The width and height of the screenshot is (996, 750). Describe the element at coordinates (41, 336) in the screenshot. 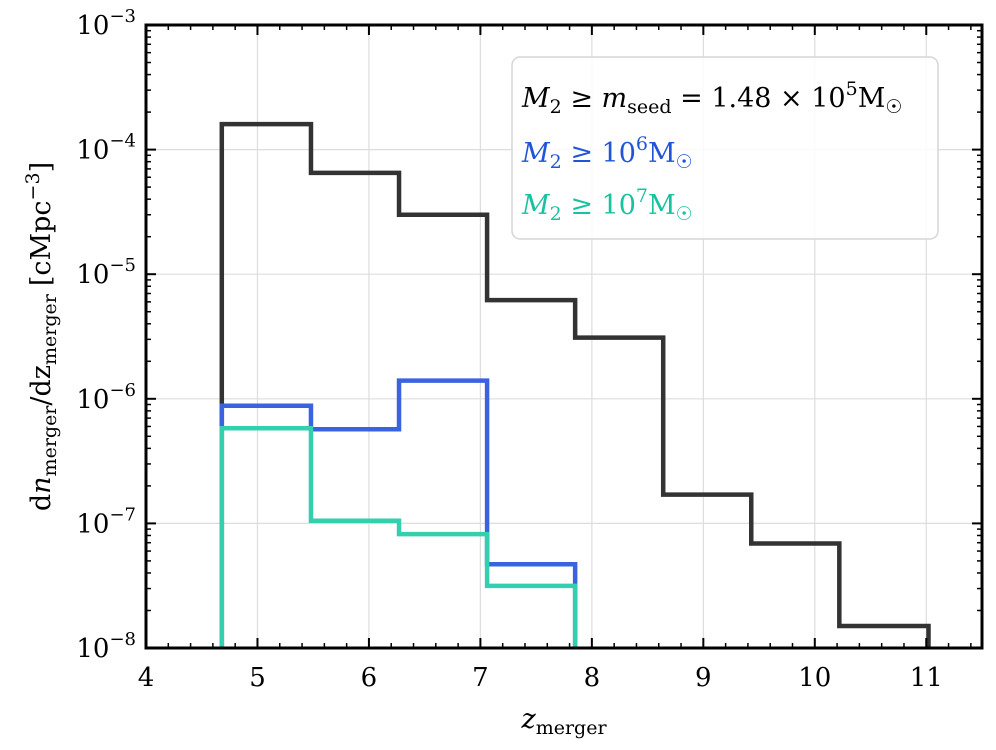

I see `y-axis-label: dnmerger/dzmerger[cMpc−3]` at that location.